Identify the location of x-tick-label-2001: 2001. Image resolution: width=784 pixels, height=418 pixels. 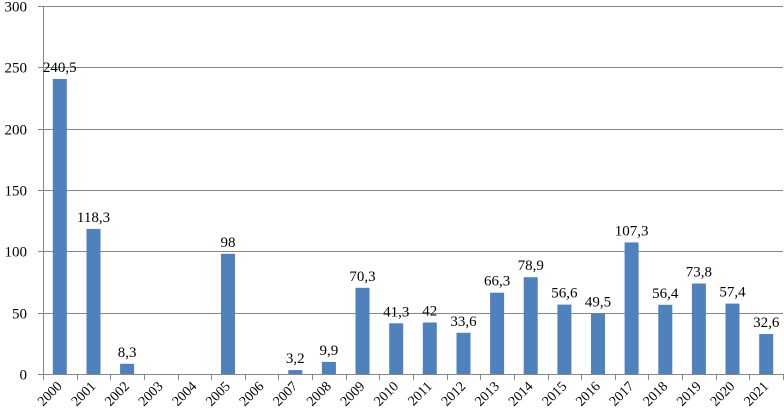
(84, 394).